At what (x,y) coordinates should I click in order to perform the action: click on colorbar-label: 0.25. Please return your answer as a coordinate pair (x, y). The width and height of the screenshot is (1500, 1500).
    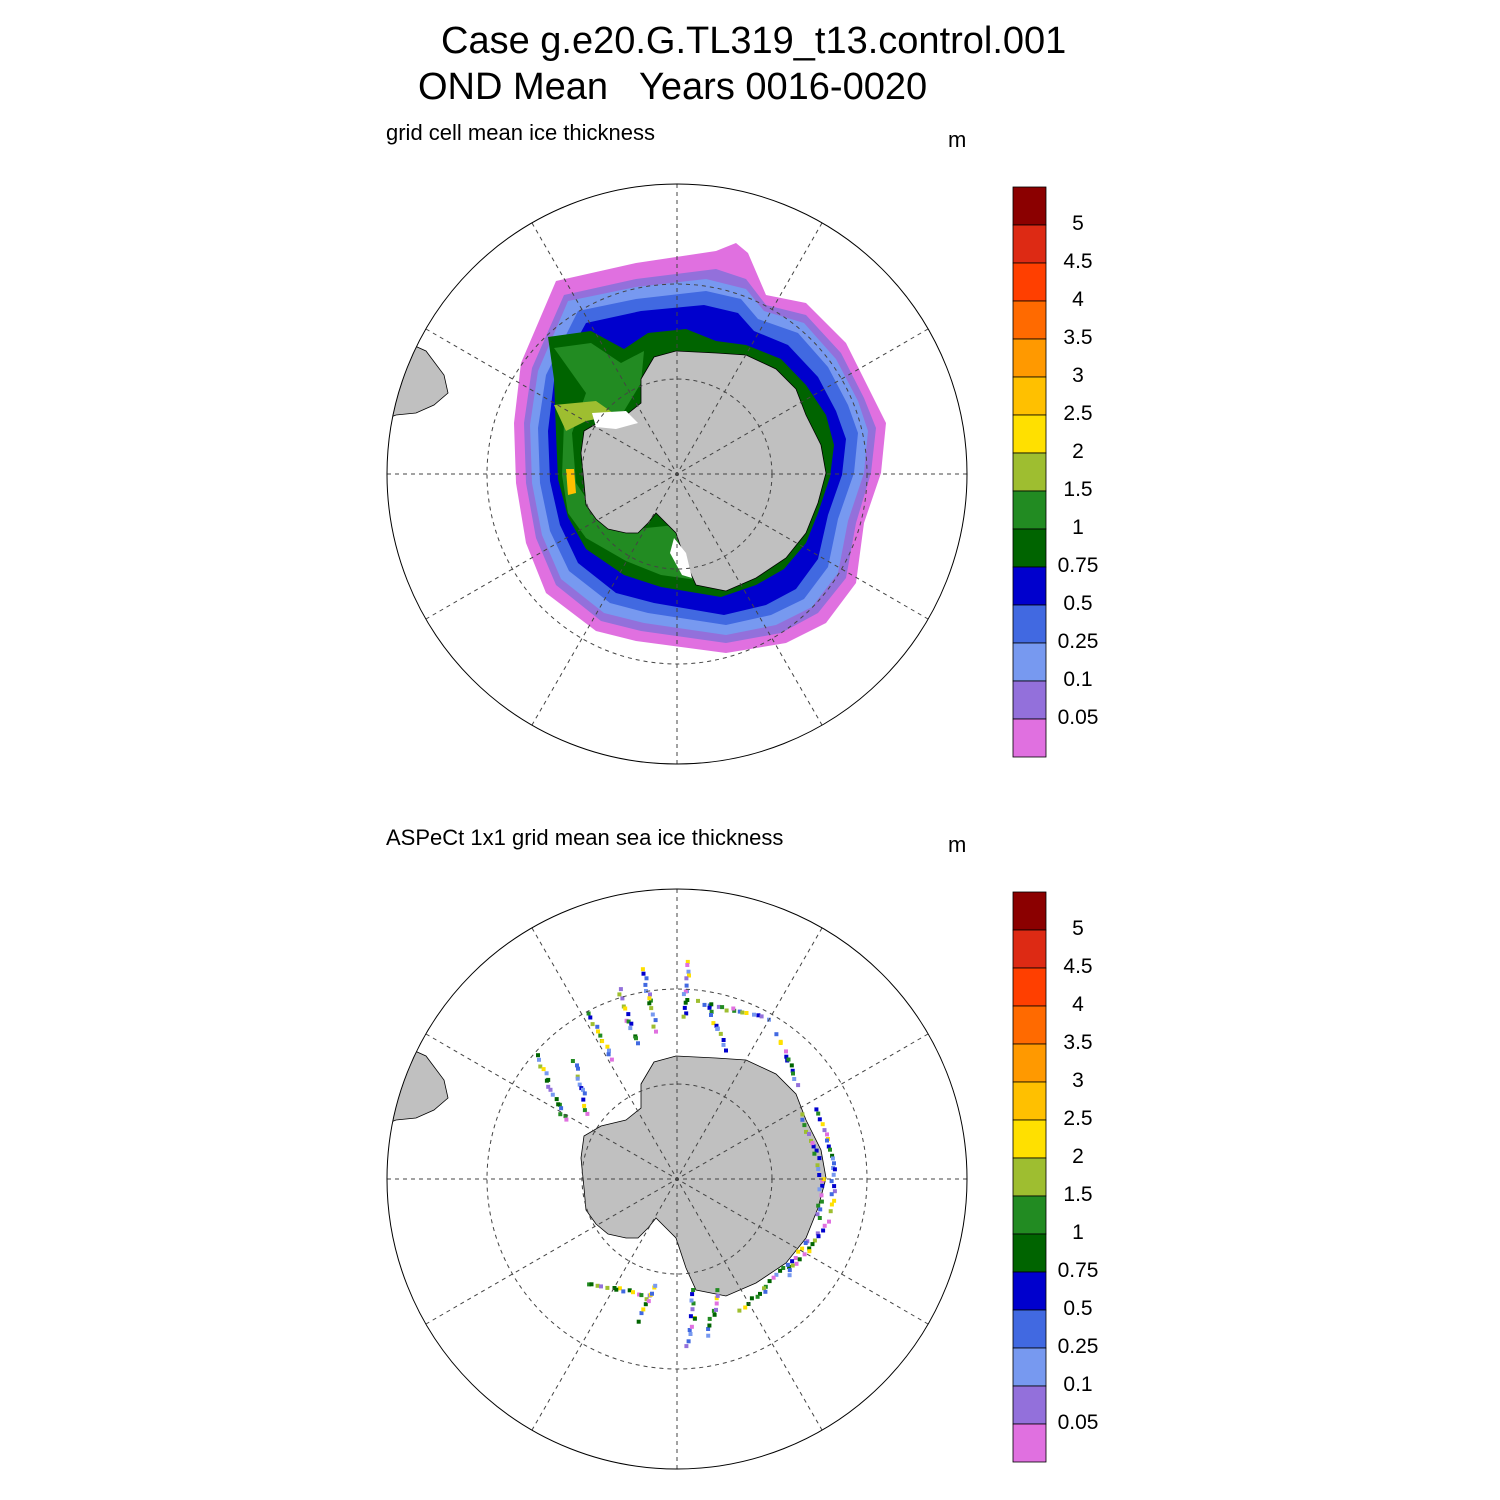
    Looking at the image, I should click on (1078, 1346).